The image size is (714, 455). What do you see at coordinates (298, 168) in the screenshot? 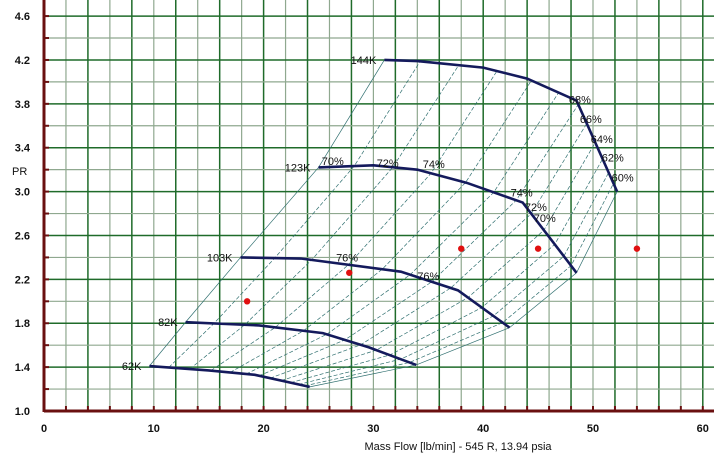
I see `speed-label: 123K` at bounding box center [298, 168].